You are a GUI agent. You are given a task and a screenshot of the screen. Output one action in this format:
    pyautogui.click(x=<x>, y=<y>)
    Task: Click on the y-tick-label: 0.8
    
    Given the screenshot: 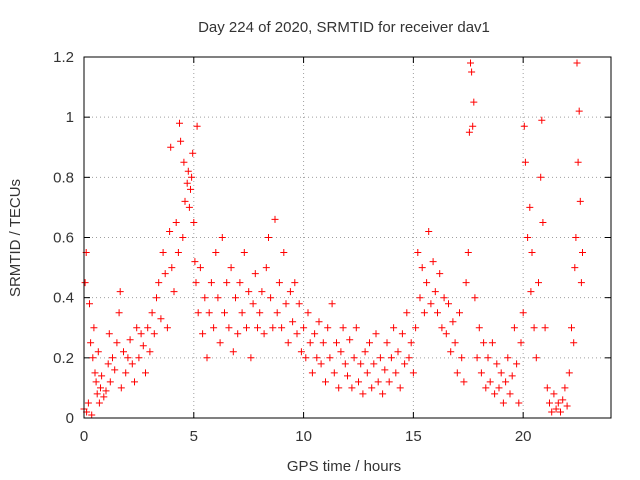 What is the action you would take?
    pyautogui.click(x=63, y=177)
    